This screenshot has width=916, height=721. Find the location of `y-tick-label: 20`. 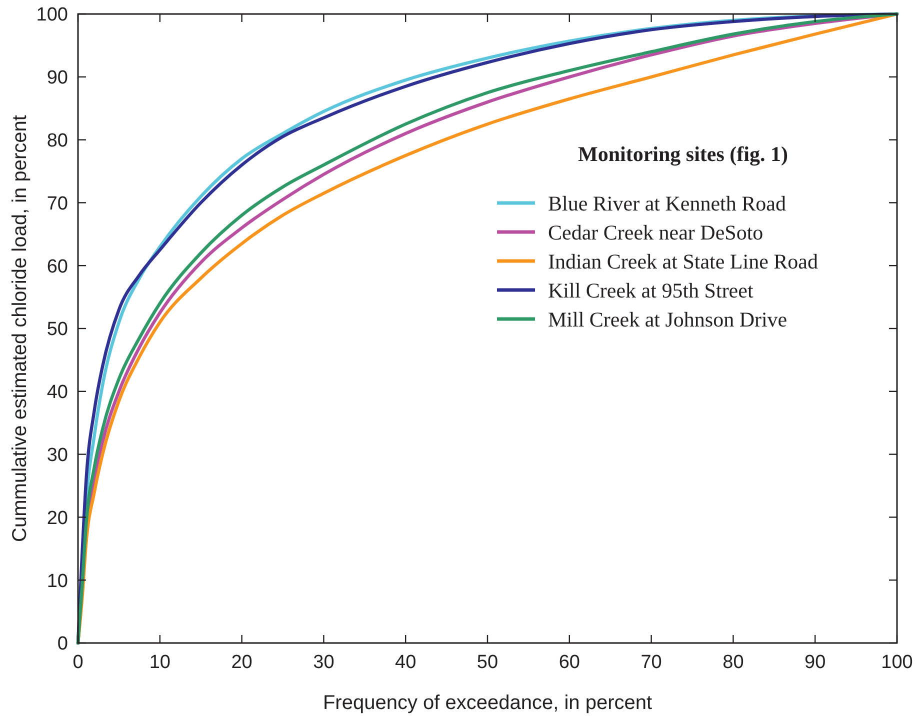

y-tick-label: 20 is located at coordinates (57, 518).